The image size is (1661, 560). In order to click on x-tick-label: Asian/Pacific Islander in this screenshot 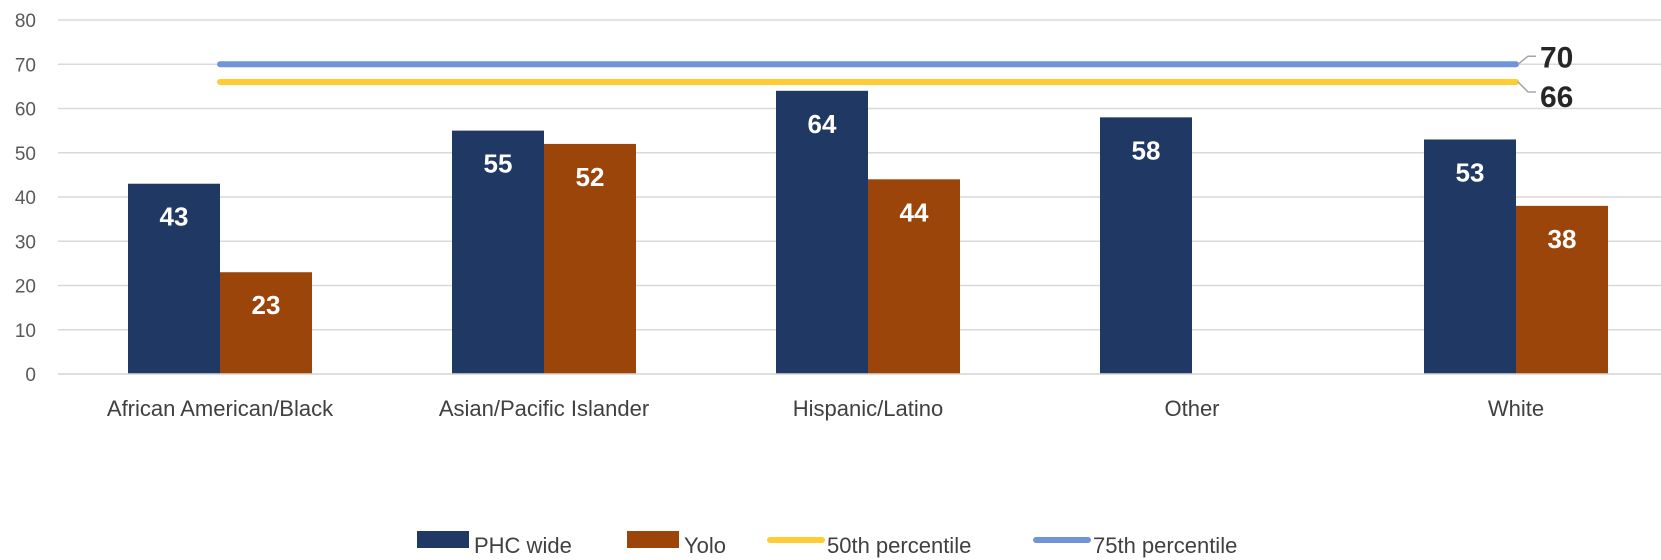, I will do `click(544, 408)`.